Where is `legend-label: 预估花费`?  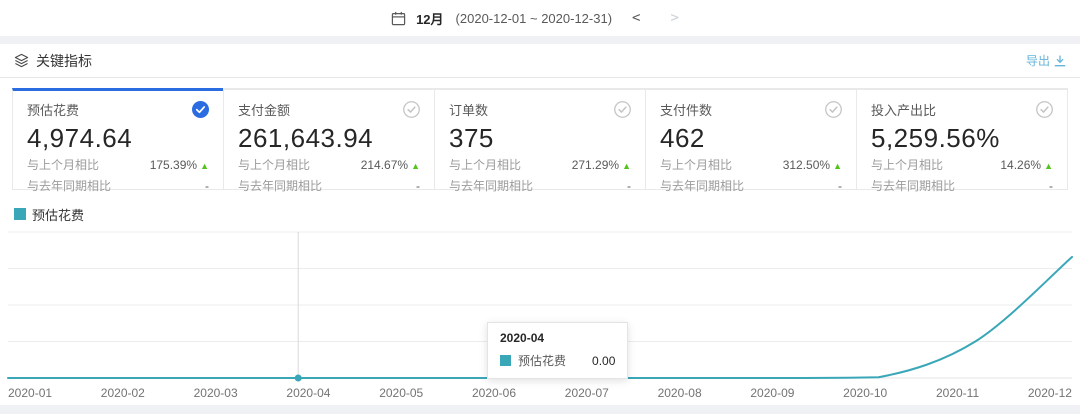
legend-label: 预估花费 is located at coordinates (58, 215).